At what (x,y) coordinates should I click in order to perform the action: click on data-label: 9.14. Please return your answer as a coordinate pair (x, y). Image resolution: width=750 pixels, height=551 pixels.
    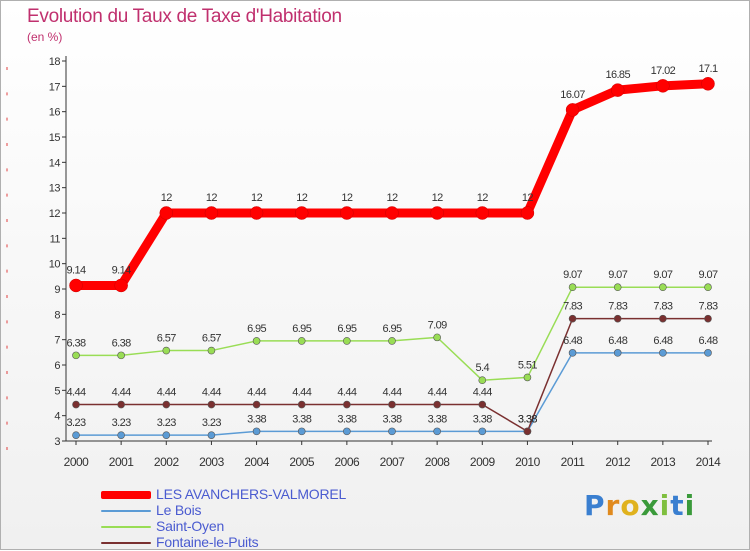
    Looking at the image, I should click on (121, 270).